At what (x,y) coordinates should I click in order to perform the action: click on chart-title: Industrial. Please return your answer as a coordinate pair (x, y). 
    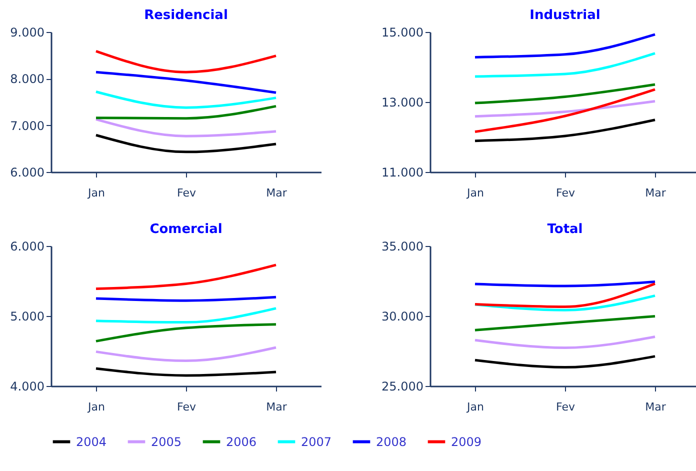
    Looking at the image, I should click on (565, 15).